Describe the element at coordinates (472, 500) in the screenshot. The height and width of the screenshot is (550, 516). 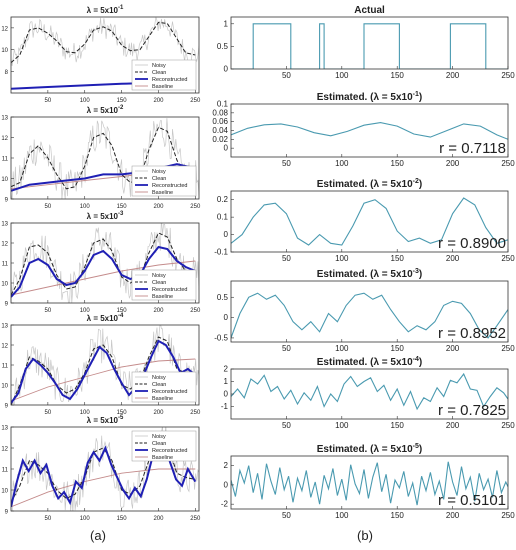
I see `correlation-annotation: r = 0.5101` at that location.